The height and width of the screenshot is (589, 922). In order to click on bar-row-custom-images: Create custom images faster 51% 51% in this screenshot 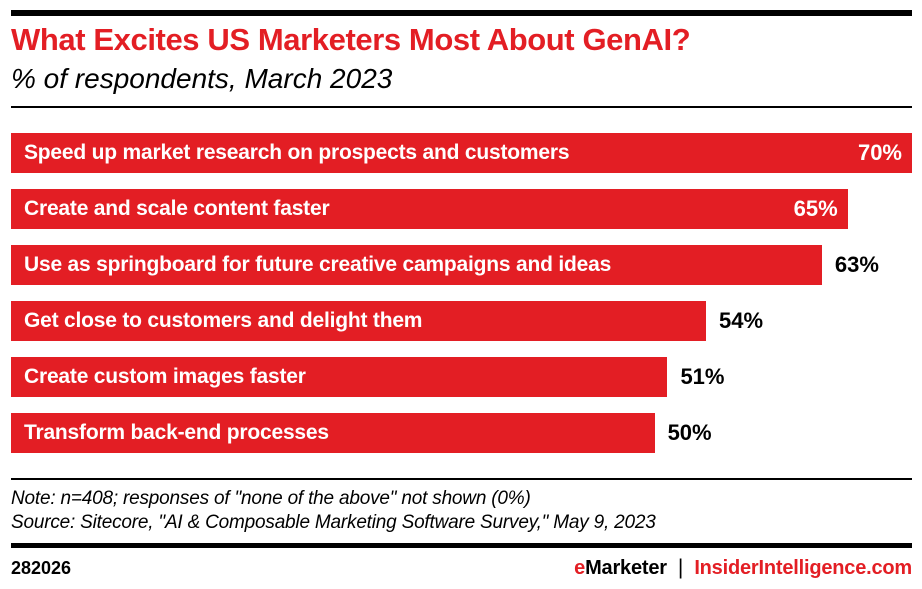, I will do `click(461, 377)`.